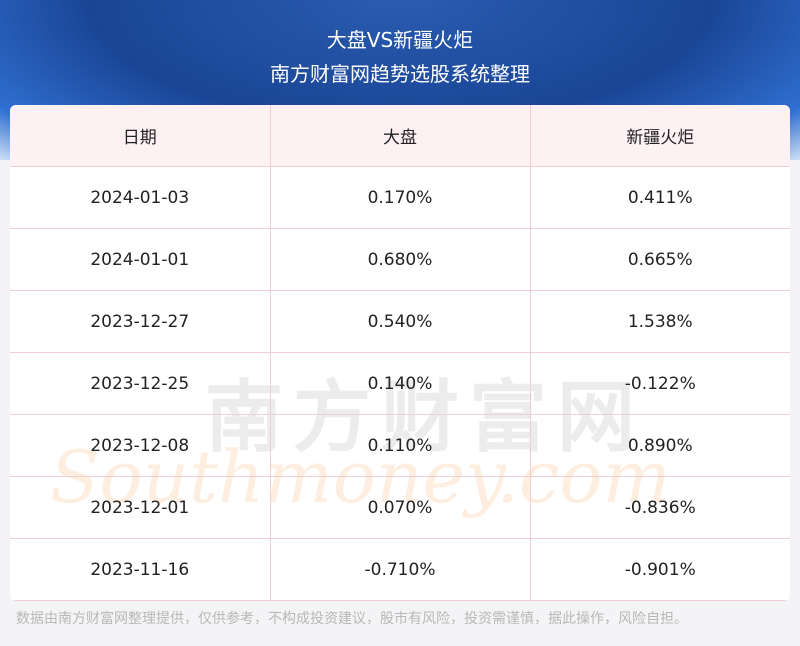 The height and width of the screenshot is (646, 800). Describe the element at coordinates (140, 569) in the screenshot. I see `table-cell: 2023-11-16` at that location.